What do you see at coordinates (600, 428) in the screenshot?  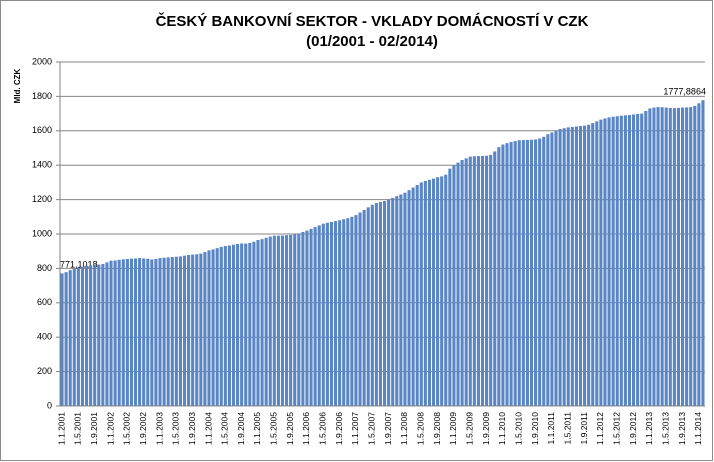 I see `x-tick-label: 1.1.2012` at bounding box center [600, 428].